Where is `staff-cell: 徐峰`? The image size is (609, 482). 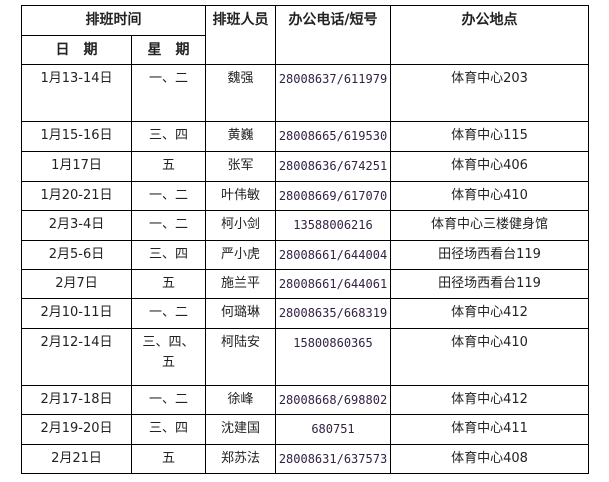
staff-cell: 徐峰 is located at coordinates (240, 400).